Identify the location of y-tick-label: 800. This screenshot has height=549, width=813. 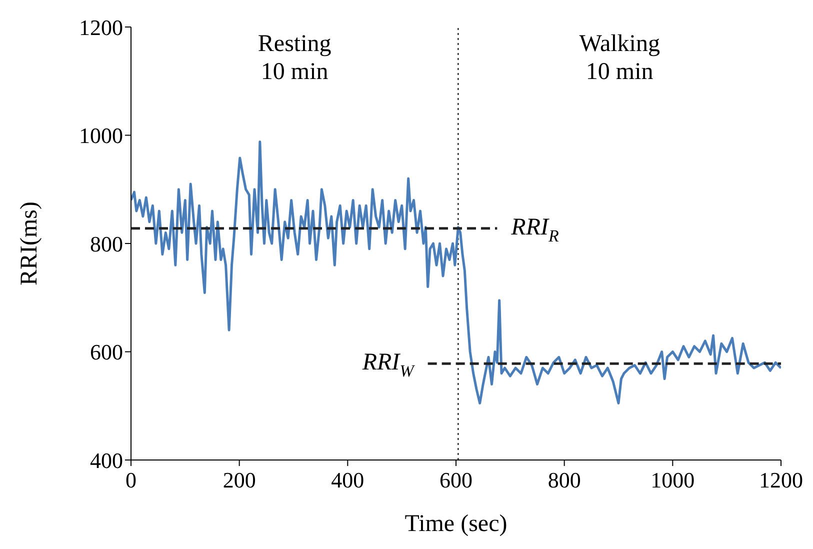
(106, 243).